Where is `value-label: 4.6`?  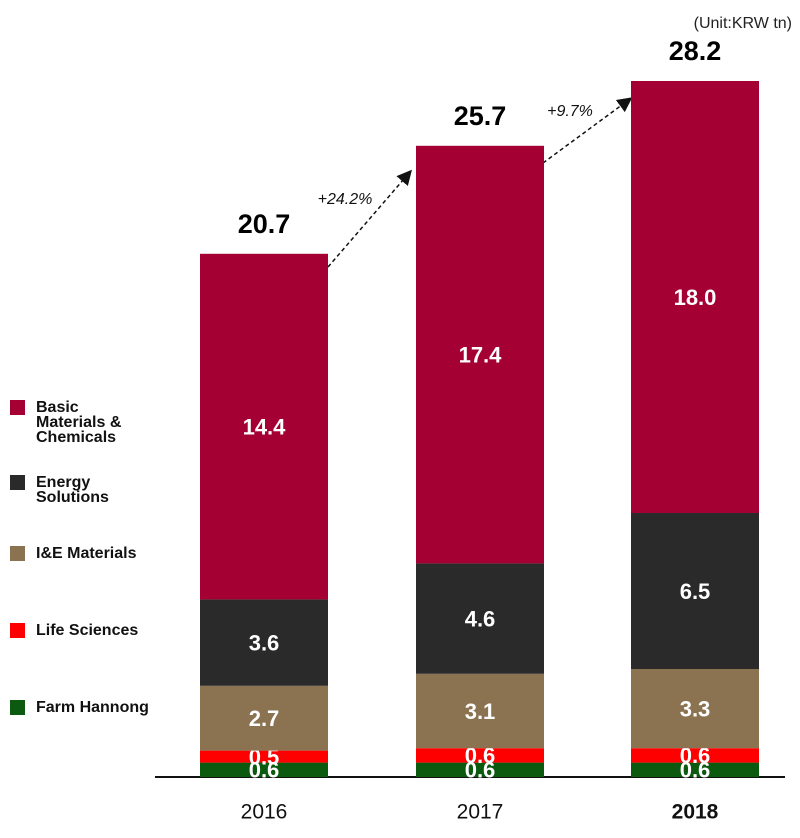
value-label: 4.6 is located at coordinates (480, 618).